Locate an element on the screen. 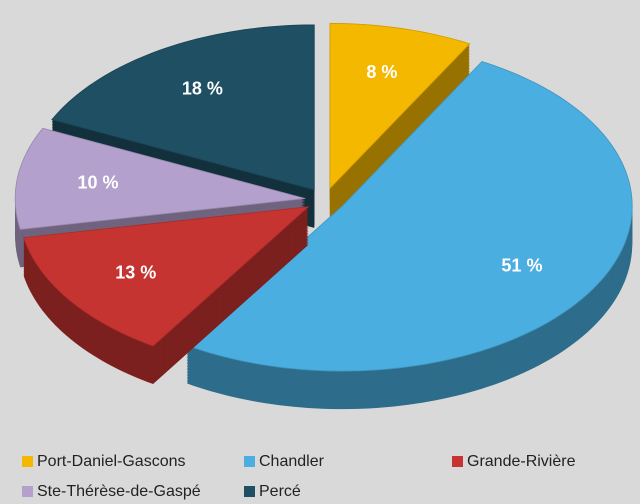 This screenshot has width=640, height=504. legend-label: Port-Daniel-Gascons is located at coordinates (111, 461).